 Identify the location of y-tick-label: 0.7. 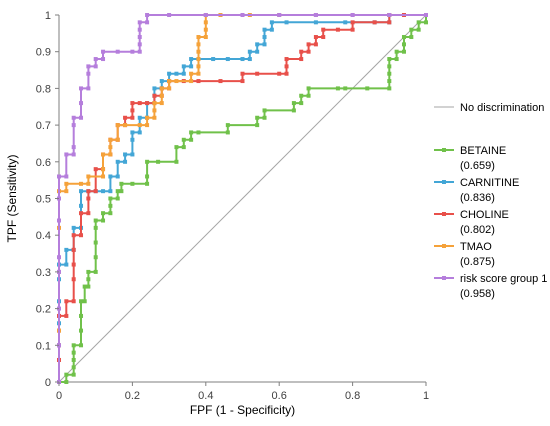
(43, 126).